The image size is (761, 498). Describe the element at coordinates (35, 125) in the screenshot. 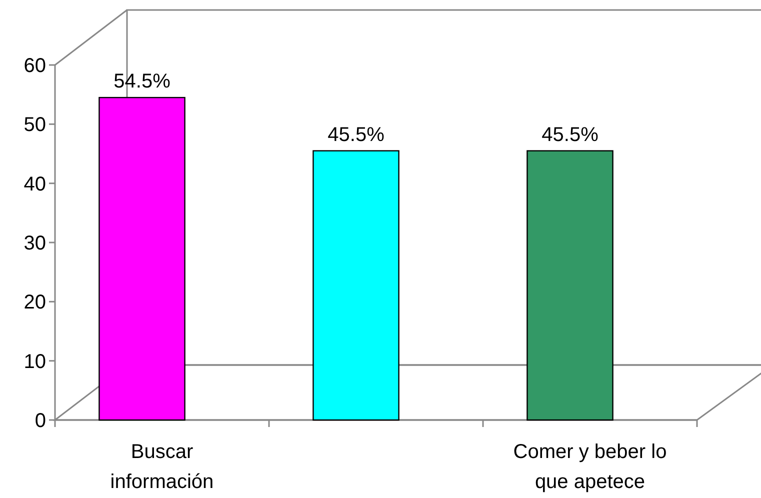

I see `y-tick-label: 50` at that location.